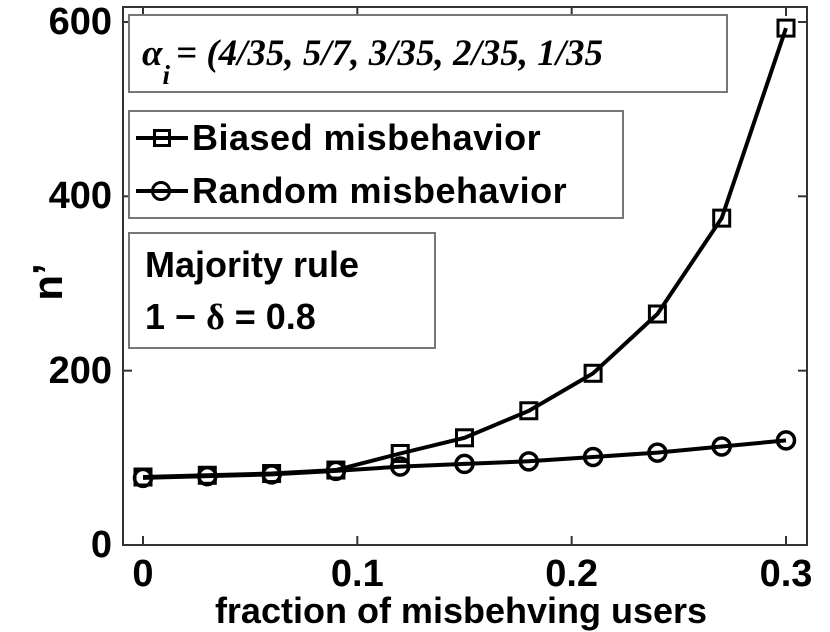 Image resolution: width=830 pixels, height=632 pixels. What do you see at coordinates (80, 22) in the screenshot?
I see `y-tick-label: 600` at bounding box center [80, 22].